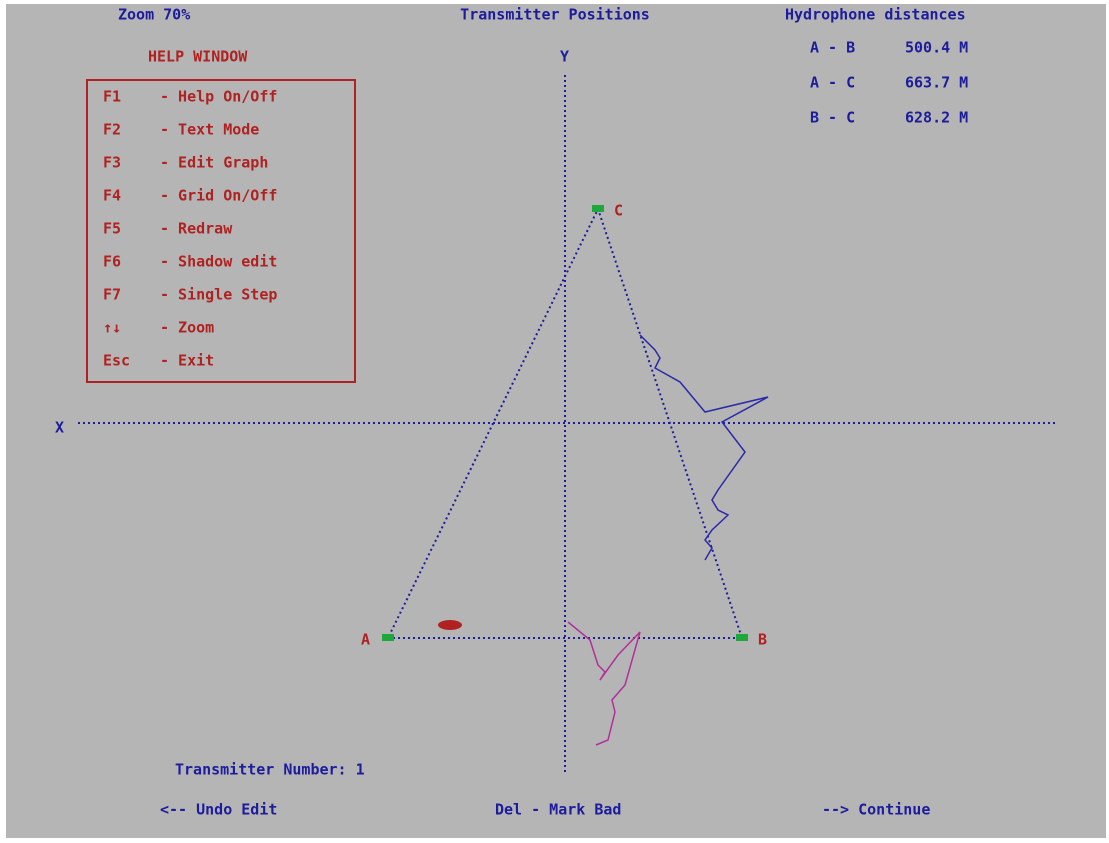 Image resolution: width=1109 pixels, height=843 pixels. What do you see at coordinates (112, 295) in the screenshot?
I see `help-key: F7` at bounding box center [112, 295].